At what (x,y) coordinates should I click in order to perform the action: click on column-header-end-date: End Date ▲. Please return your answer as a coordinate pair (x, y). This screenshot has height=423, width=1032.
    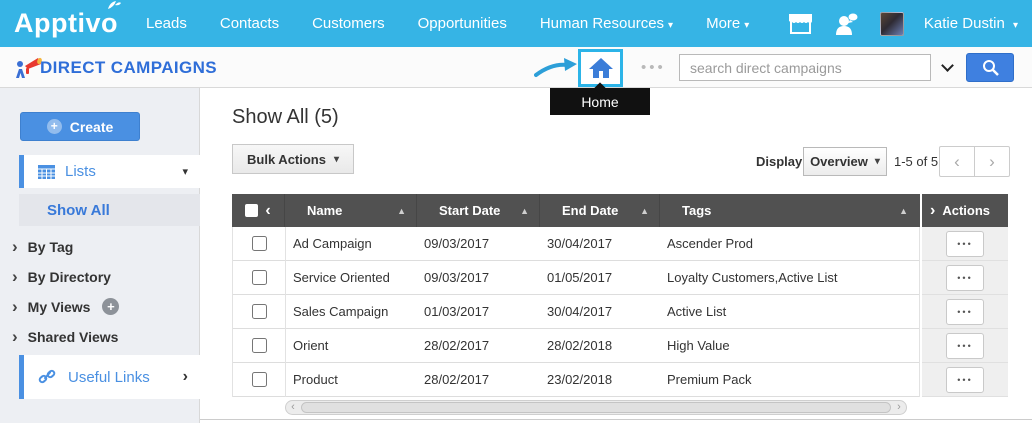
    Looking at the image, I should click on (600, 210).